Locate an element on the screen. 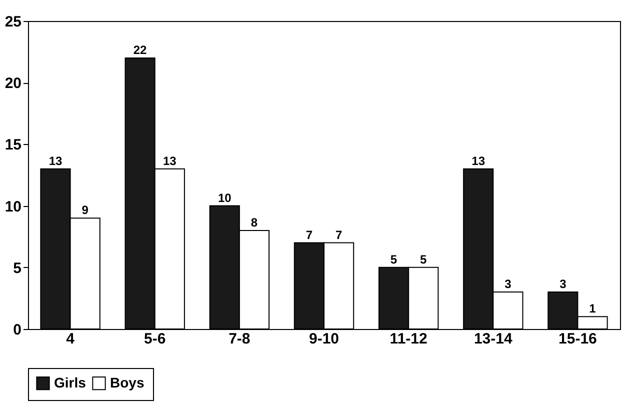  y-tick-label: 20 is located at coordinates (13, 83).